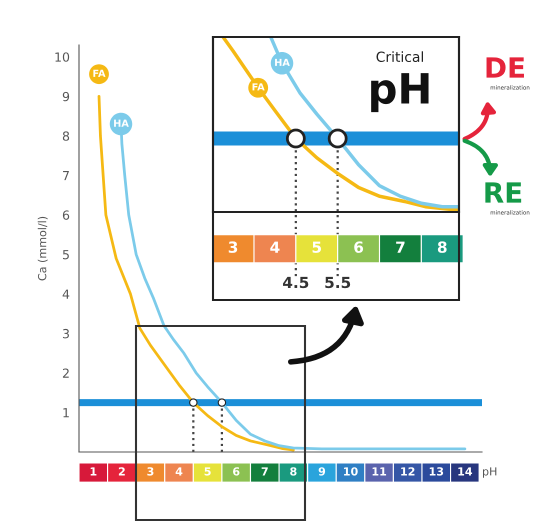 This screenshot has height=523, width=546. I want to click on y-tick-label: 7, so click(66, 175).